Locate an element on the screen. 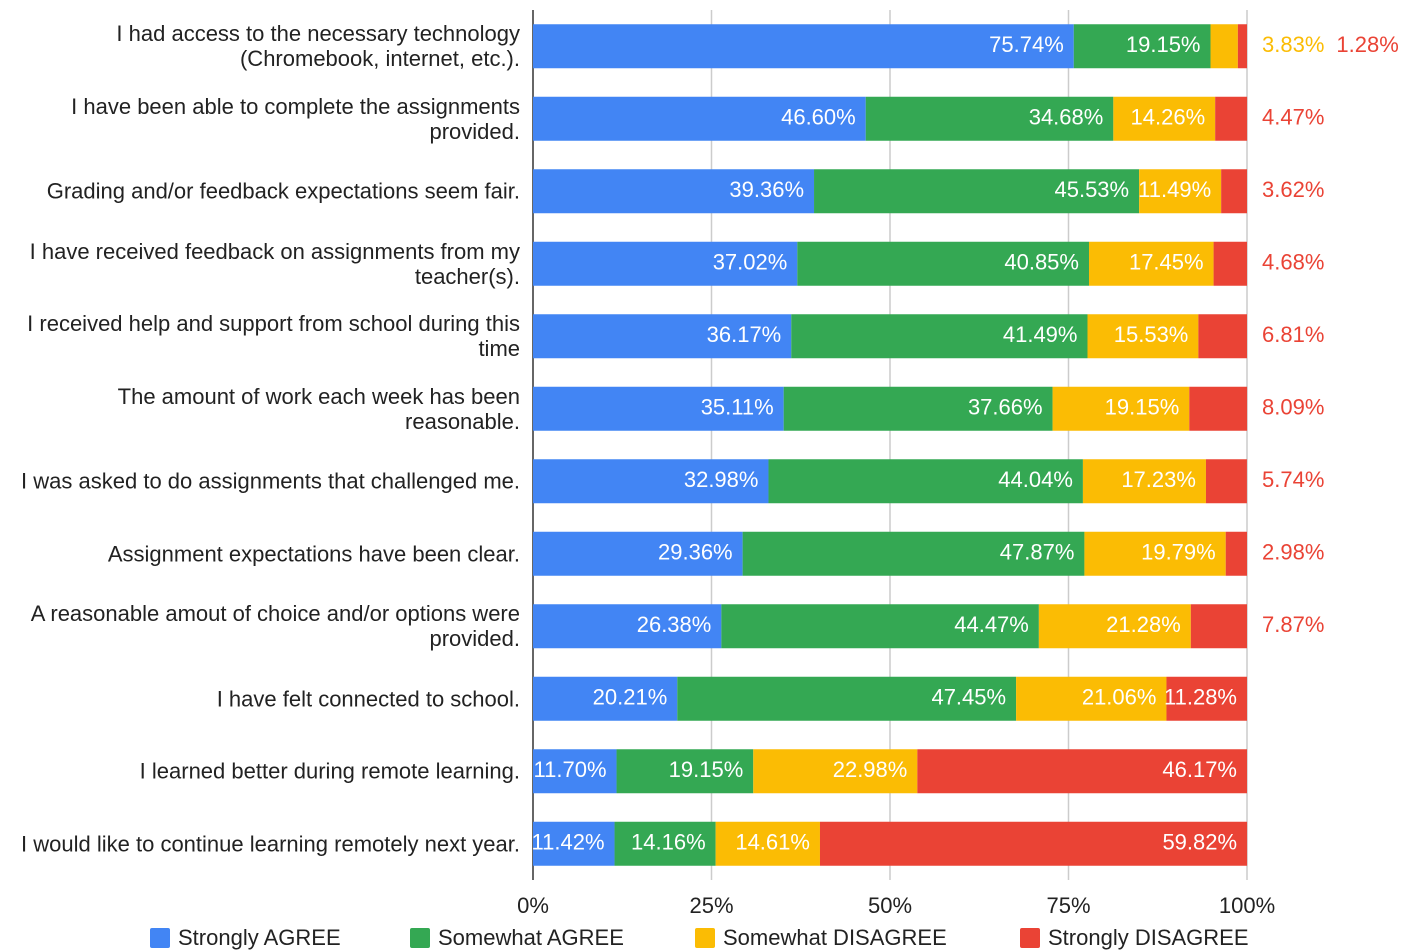 This screenshot has height=951, width=1408. data-label: 39.36% is located at coordinates (766, 189).